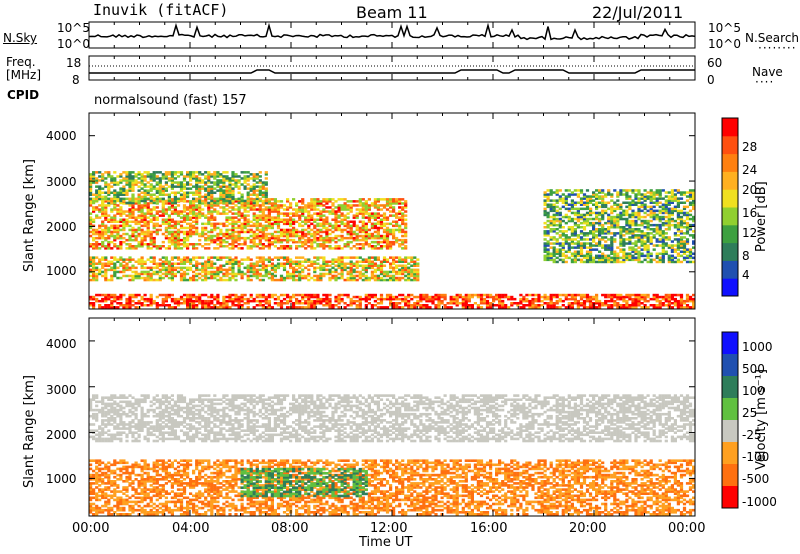 This screenshot has height=554, width=800. I want to click on nsky-tick-top: 10^5, so click(73, 28).